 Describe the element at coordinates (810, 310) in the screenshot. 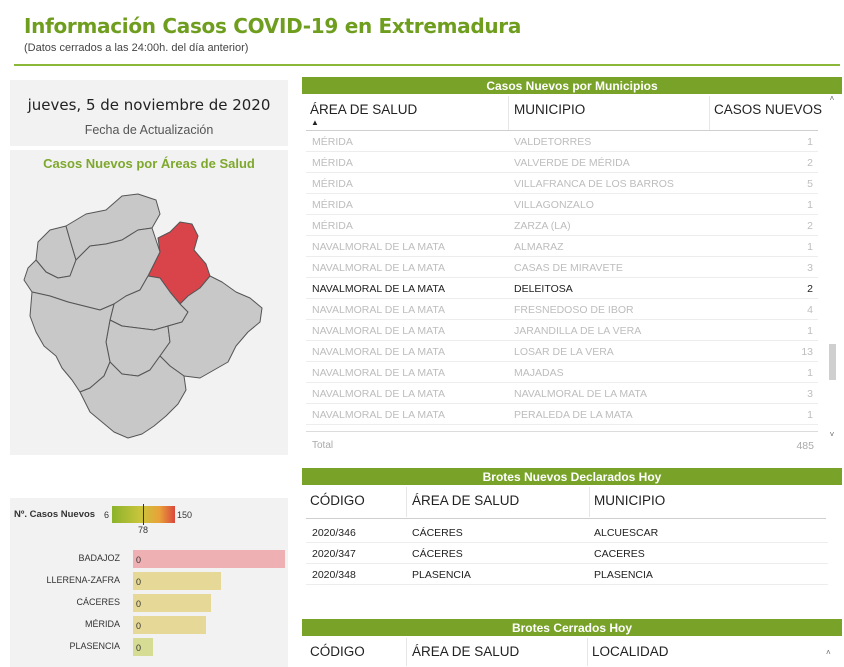

I see `cell-casos: 4` at that location.